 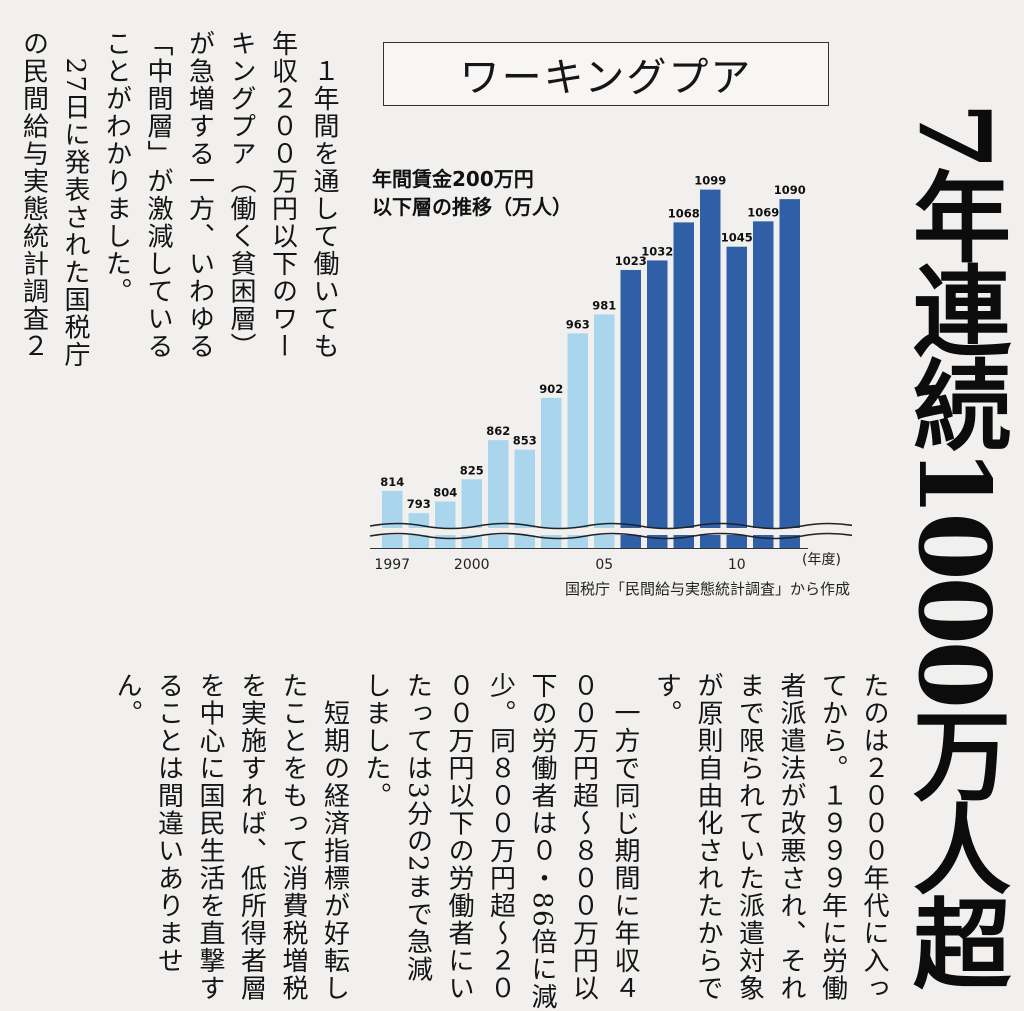 I want to click on bar-label-2007: 1032, so click(x=657, y=251).